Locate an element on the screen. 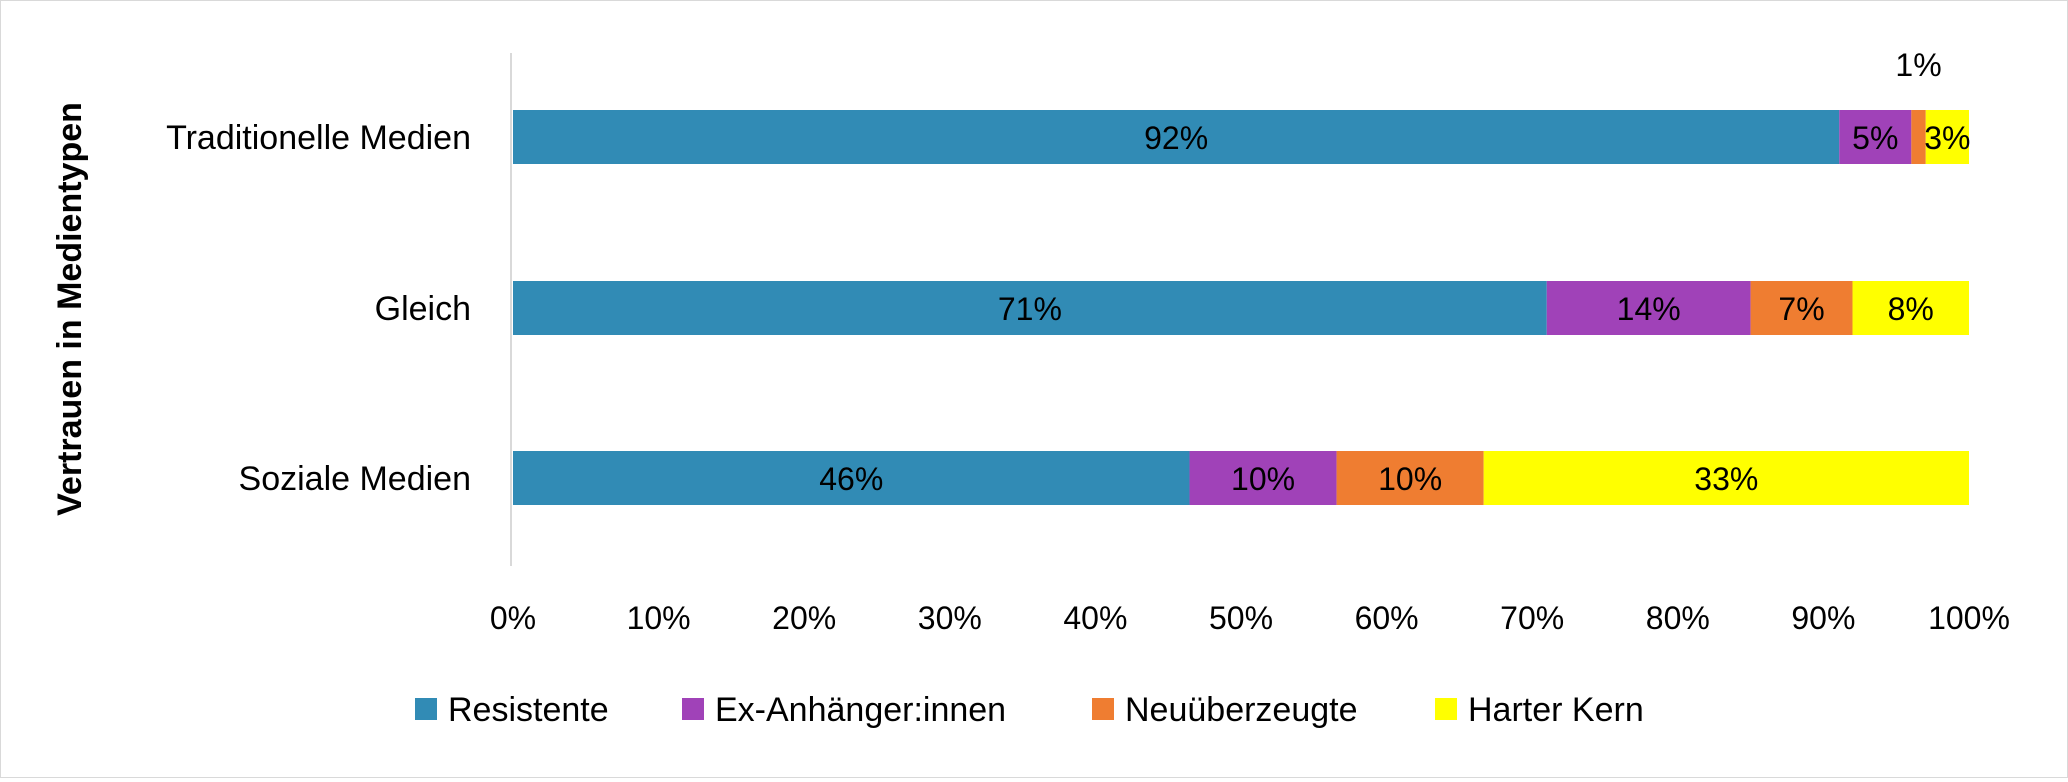  data-label-harter-kern-gleich: 8% is located at coordinates (1911, 309).